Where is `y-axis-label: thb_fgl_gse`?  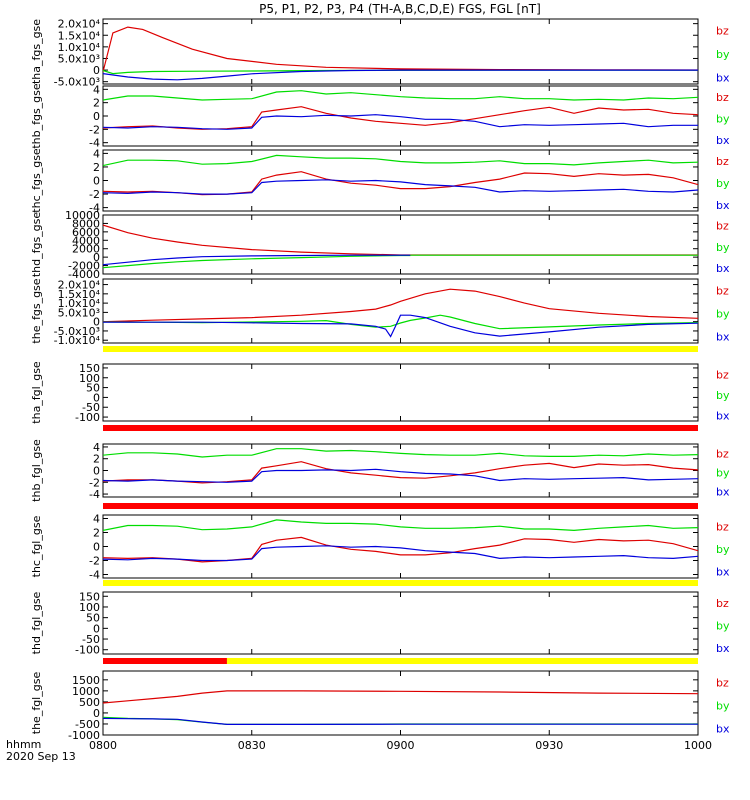 y-axis-label: thb_fgl_gse is located at coordinates (36, 470).